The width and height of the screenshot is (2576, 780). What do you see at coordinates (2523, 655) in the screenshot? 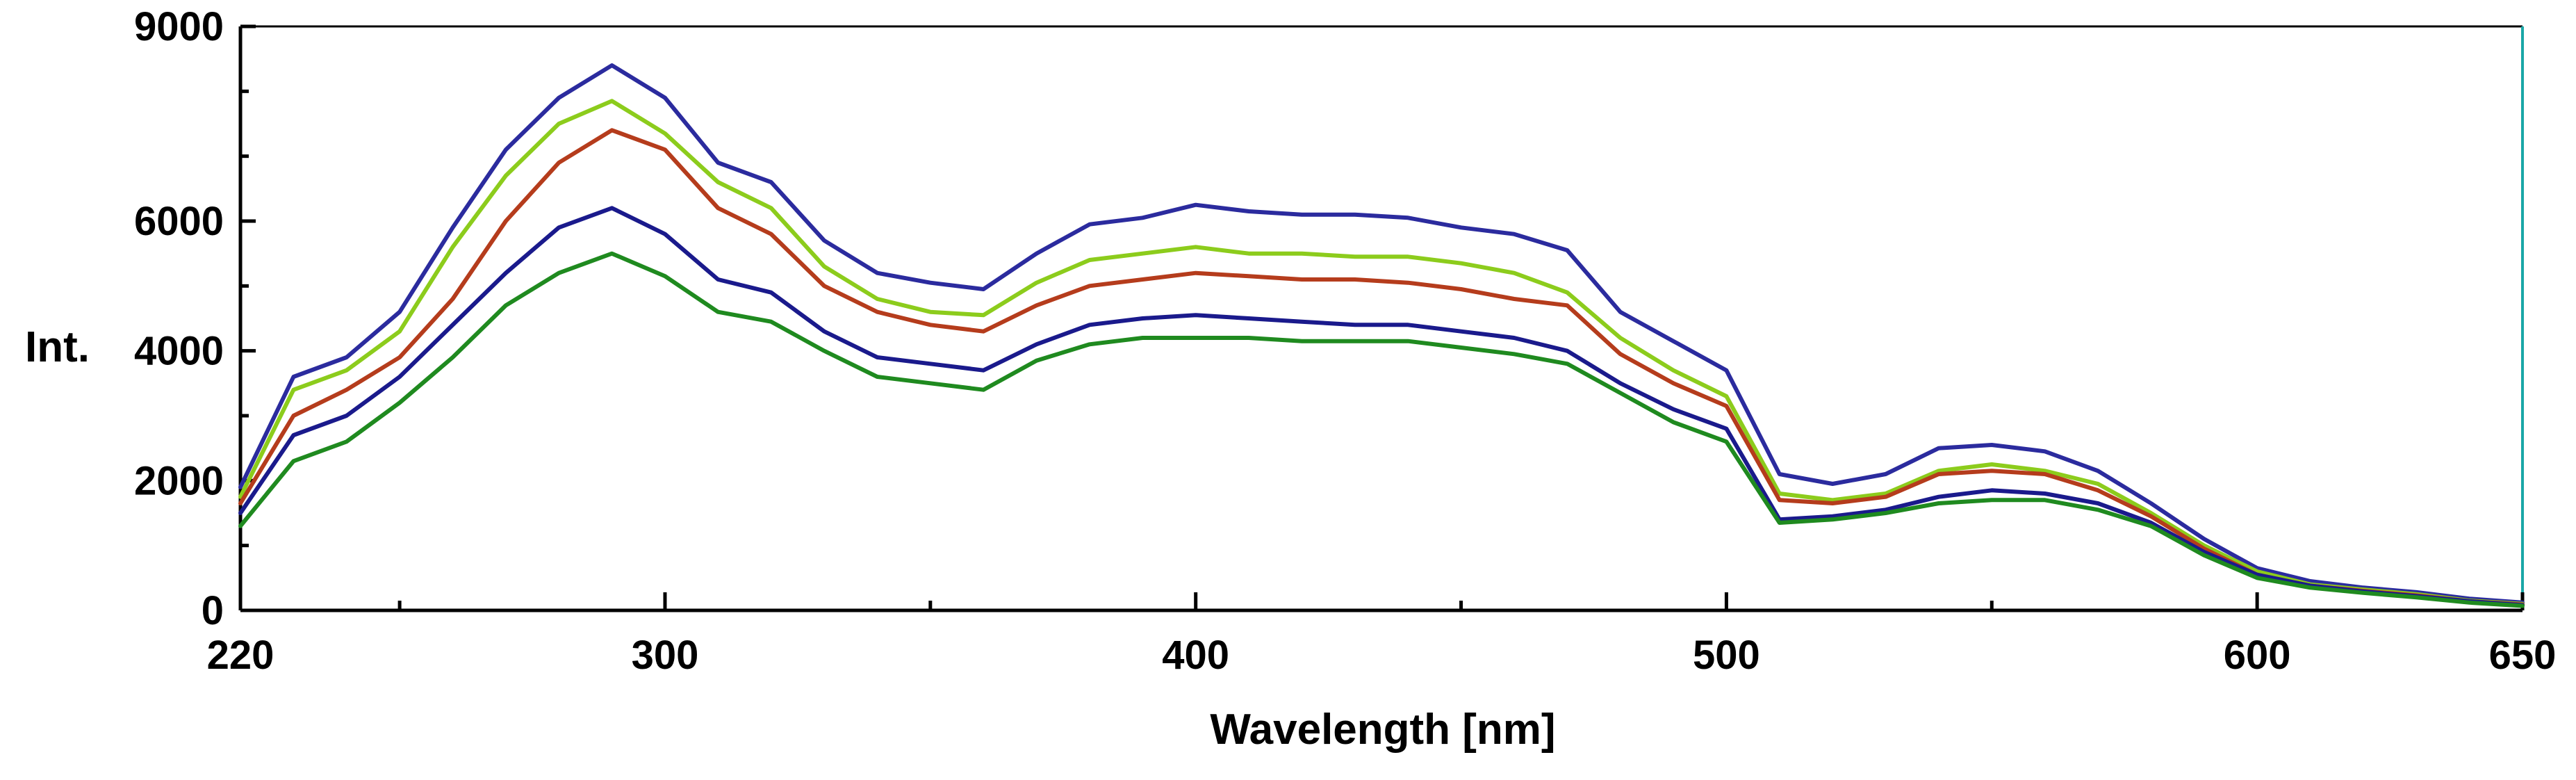
I see `x-tick-label: 650` at bounding box center [2523, 655].